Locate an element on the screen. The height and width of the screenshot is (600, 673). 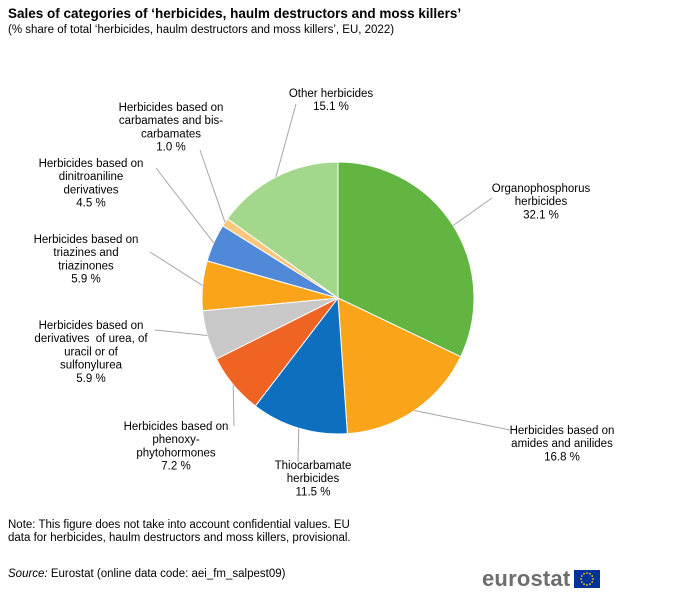
slice-label-line: triazines and is located at coordinates (85, 253).